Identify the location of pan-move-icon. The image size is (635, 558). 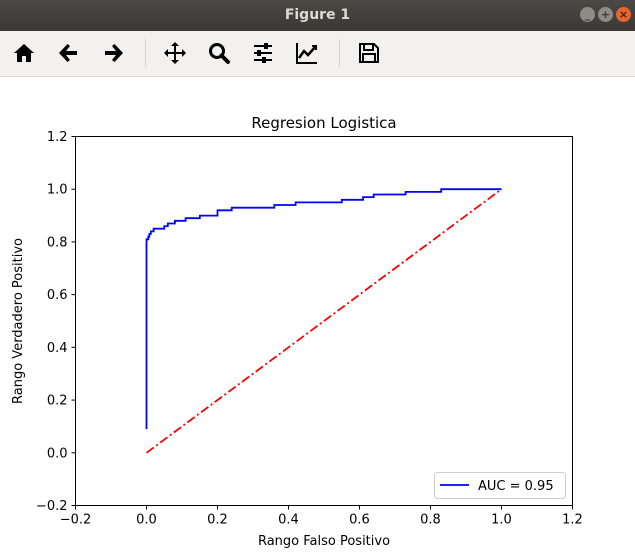
(175, 53).